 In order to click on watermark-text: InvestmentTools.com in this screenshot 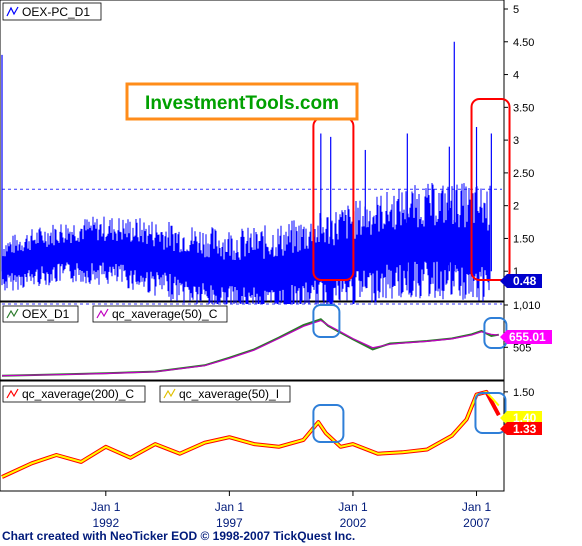, I will do `click(242, 103)`.